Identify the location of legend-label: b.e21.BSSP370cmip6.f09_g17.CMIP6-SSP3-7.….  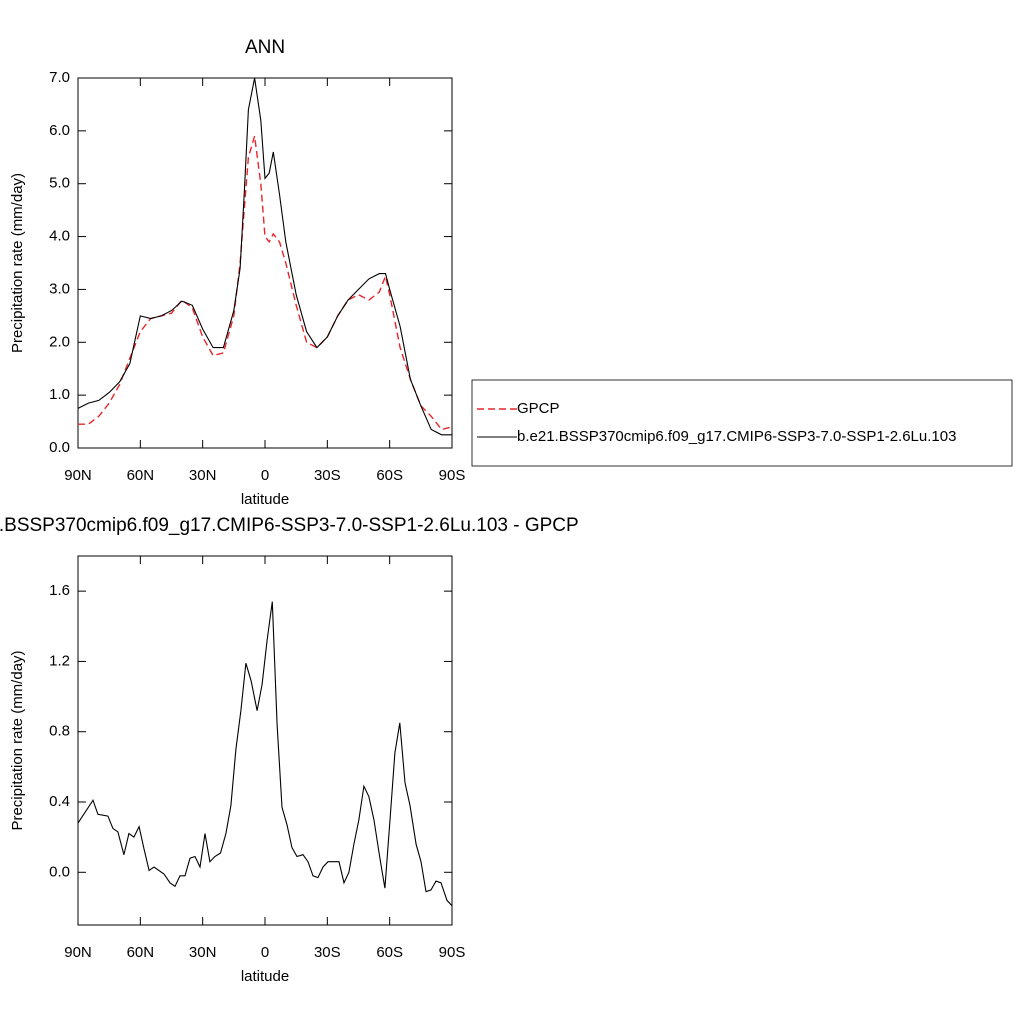
(736, 436).